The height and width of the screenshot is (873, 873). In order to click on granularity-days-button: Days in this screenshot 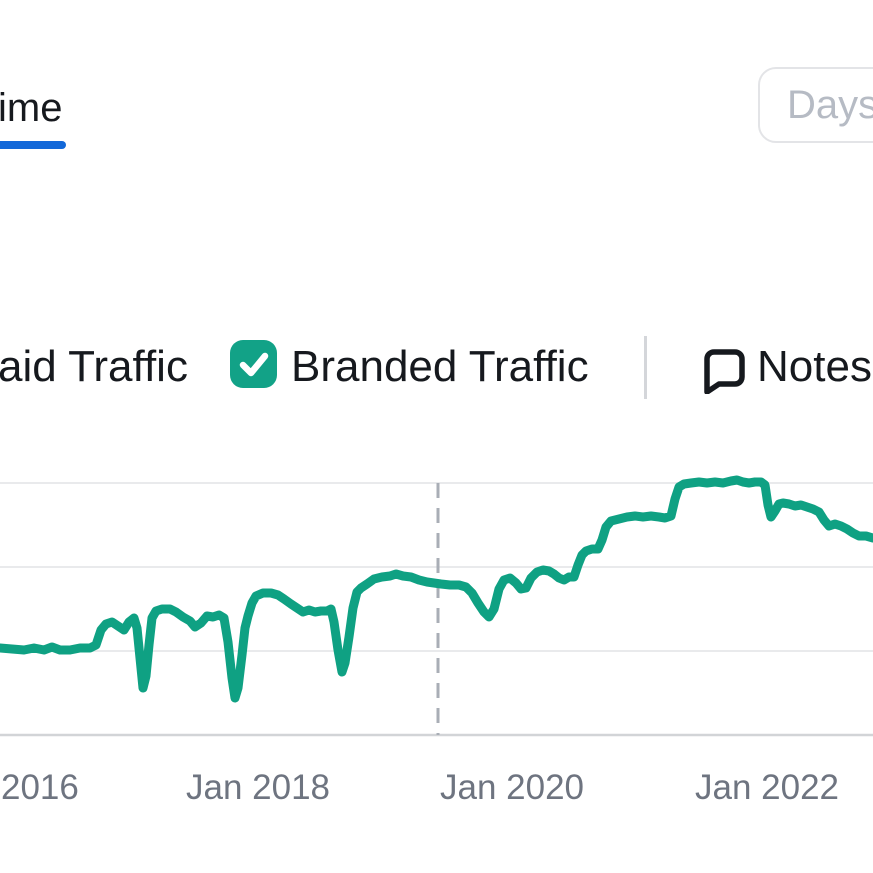, I will do `click(815, 105)`.